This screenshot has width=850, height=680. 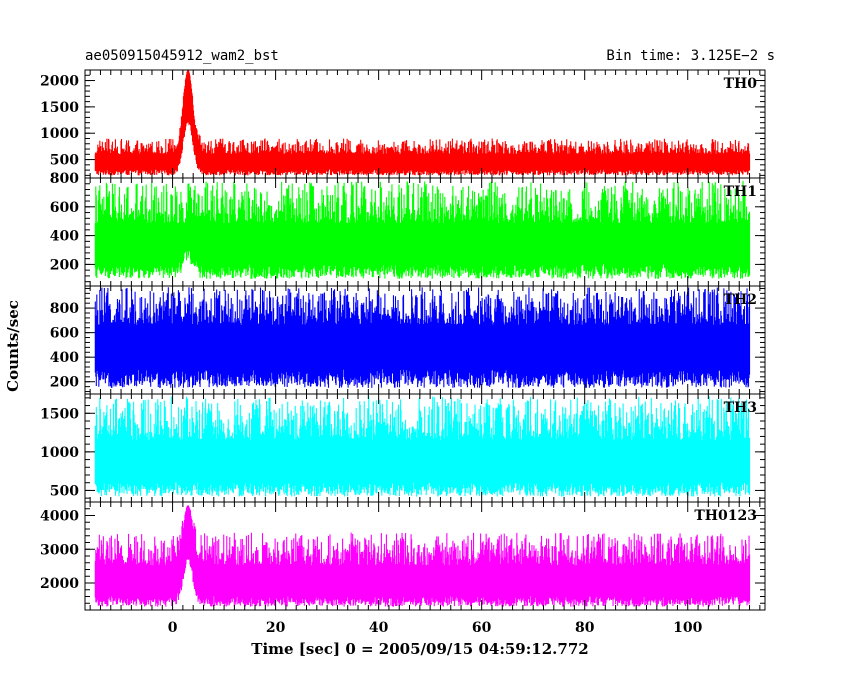 I want to click on chart-title: ae050915045912_wam2_bst, so click(x=182, y=56).